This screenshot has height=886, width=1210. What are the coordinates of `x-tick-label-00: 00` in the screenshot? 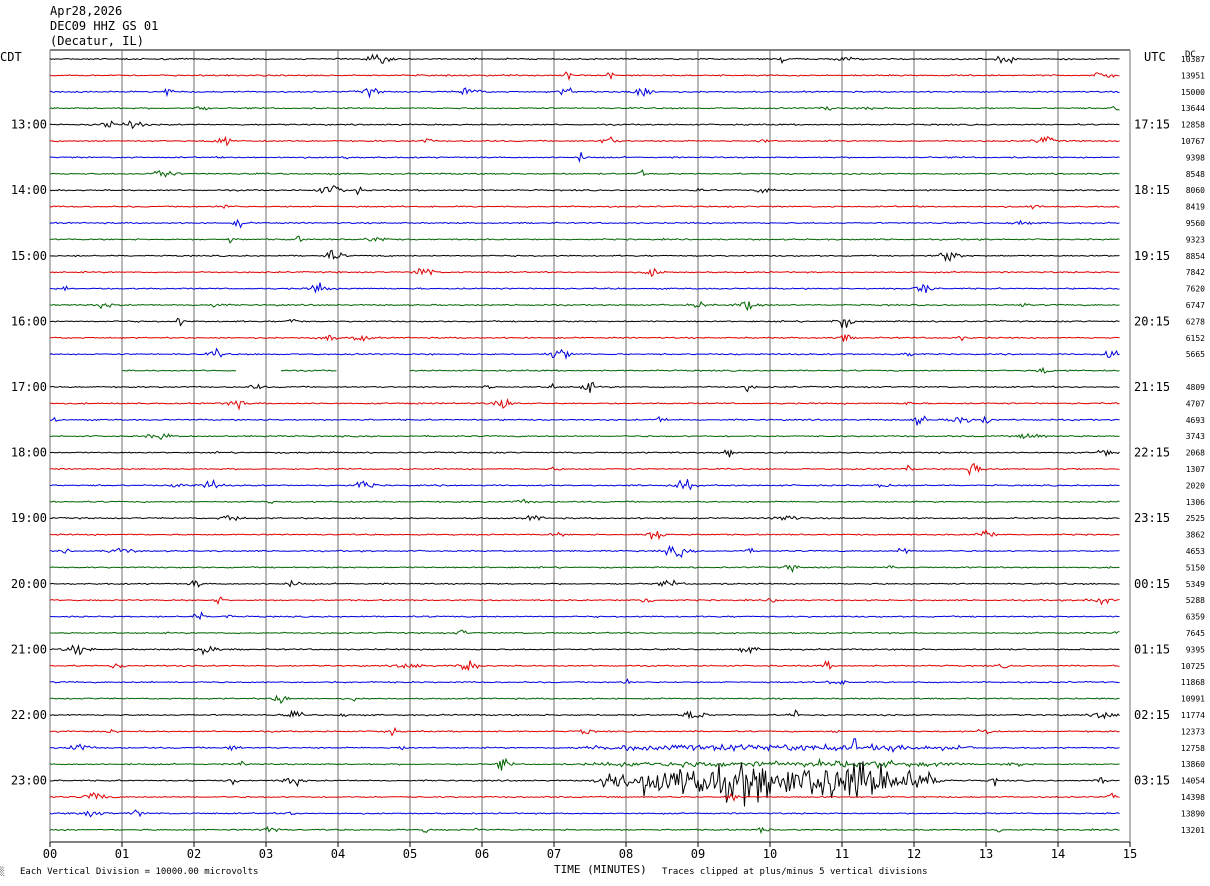 It's located at (50, 854).